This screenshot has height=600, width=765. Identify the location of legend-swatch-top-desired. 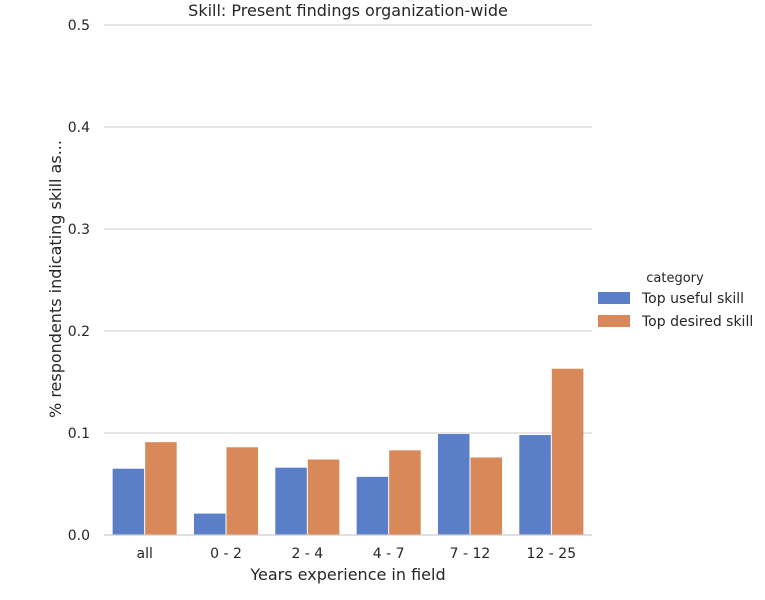
(614, 321).